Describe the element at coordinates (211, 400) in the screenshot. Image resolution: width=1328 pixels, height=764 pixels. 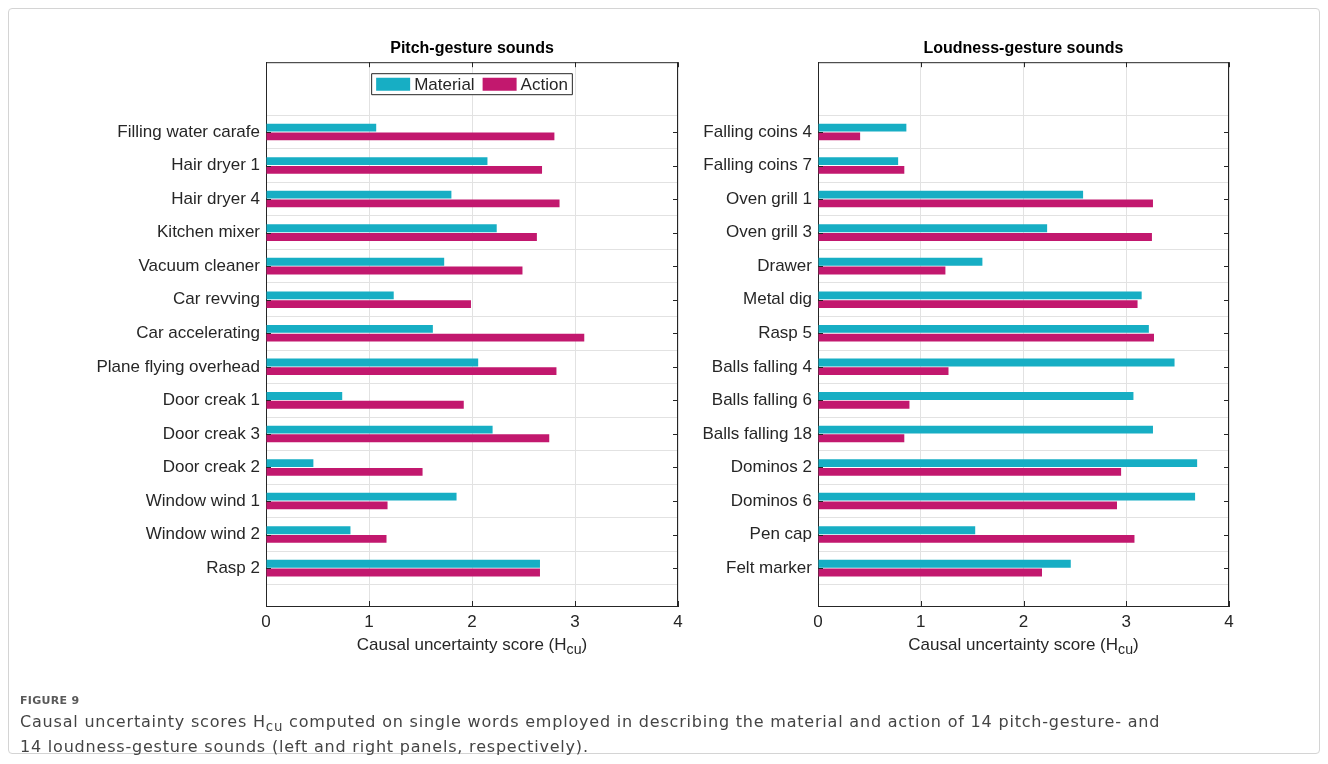
I see `y-tick-label: Door creak 1` at that location.